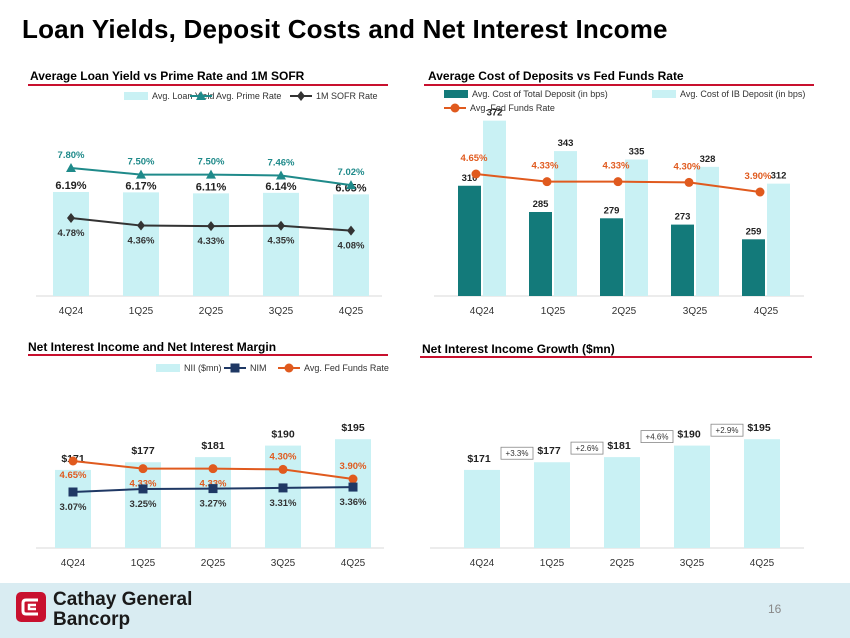  Describe the element at coordinates (281, 311) in the screenshot. I see `loan-yield-tick-3Q25: 3Q25` at that location.